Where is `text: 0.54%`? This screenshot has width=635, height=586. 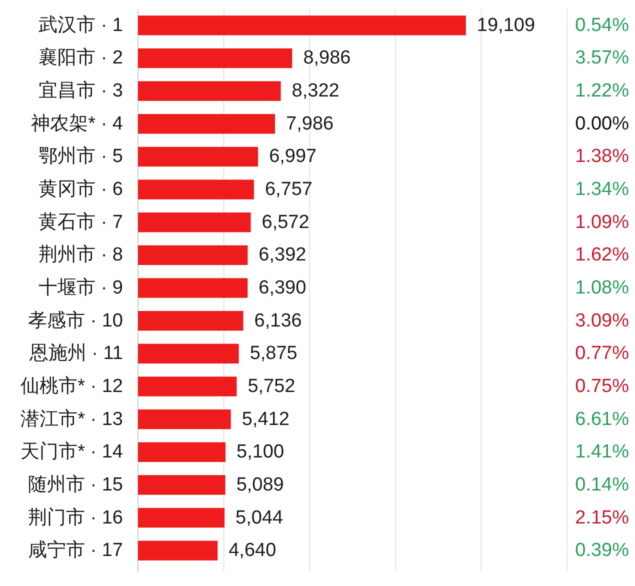
text: 0.54% is located at coordinates (602, 25).